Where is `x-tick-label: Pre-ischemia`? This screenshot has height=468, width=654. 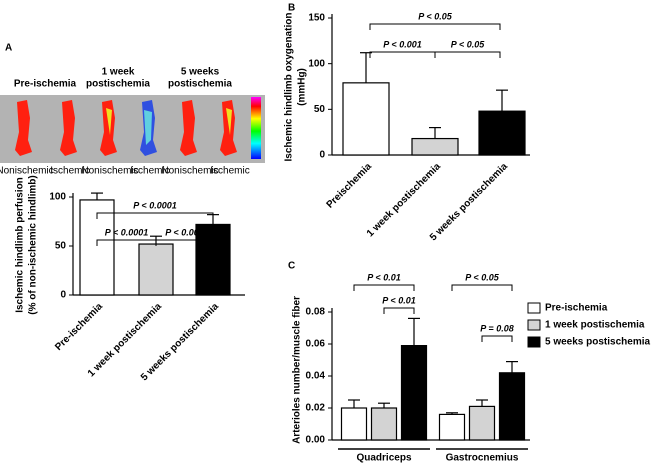 x-tick-label: Pre-ischemia is located at coordinates (79, 327).